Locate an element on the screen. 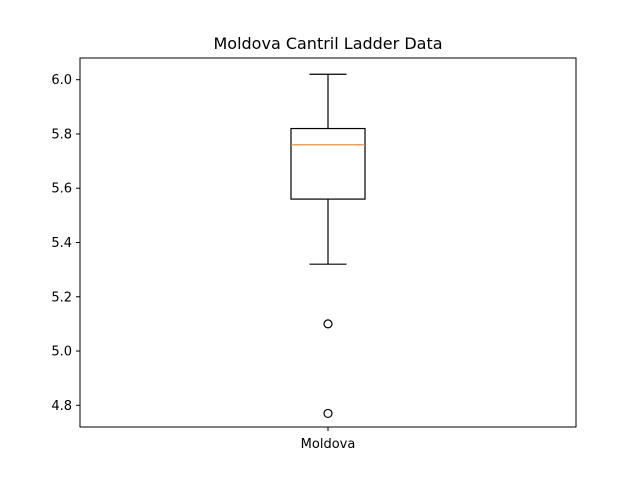 This screenshot has width=640, height=480. box-group is located at coordinates (328, 246).